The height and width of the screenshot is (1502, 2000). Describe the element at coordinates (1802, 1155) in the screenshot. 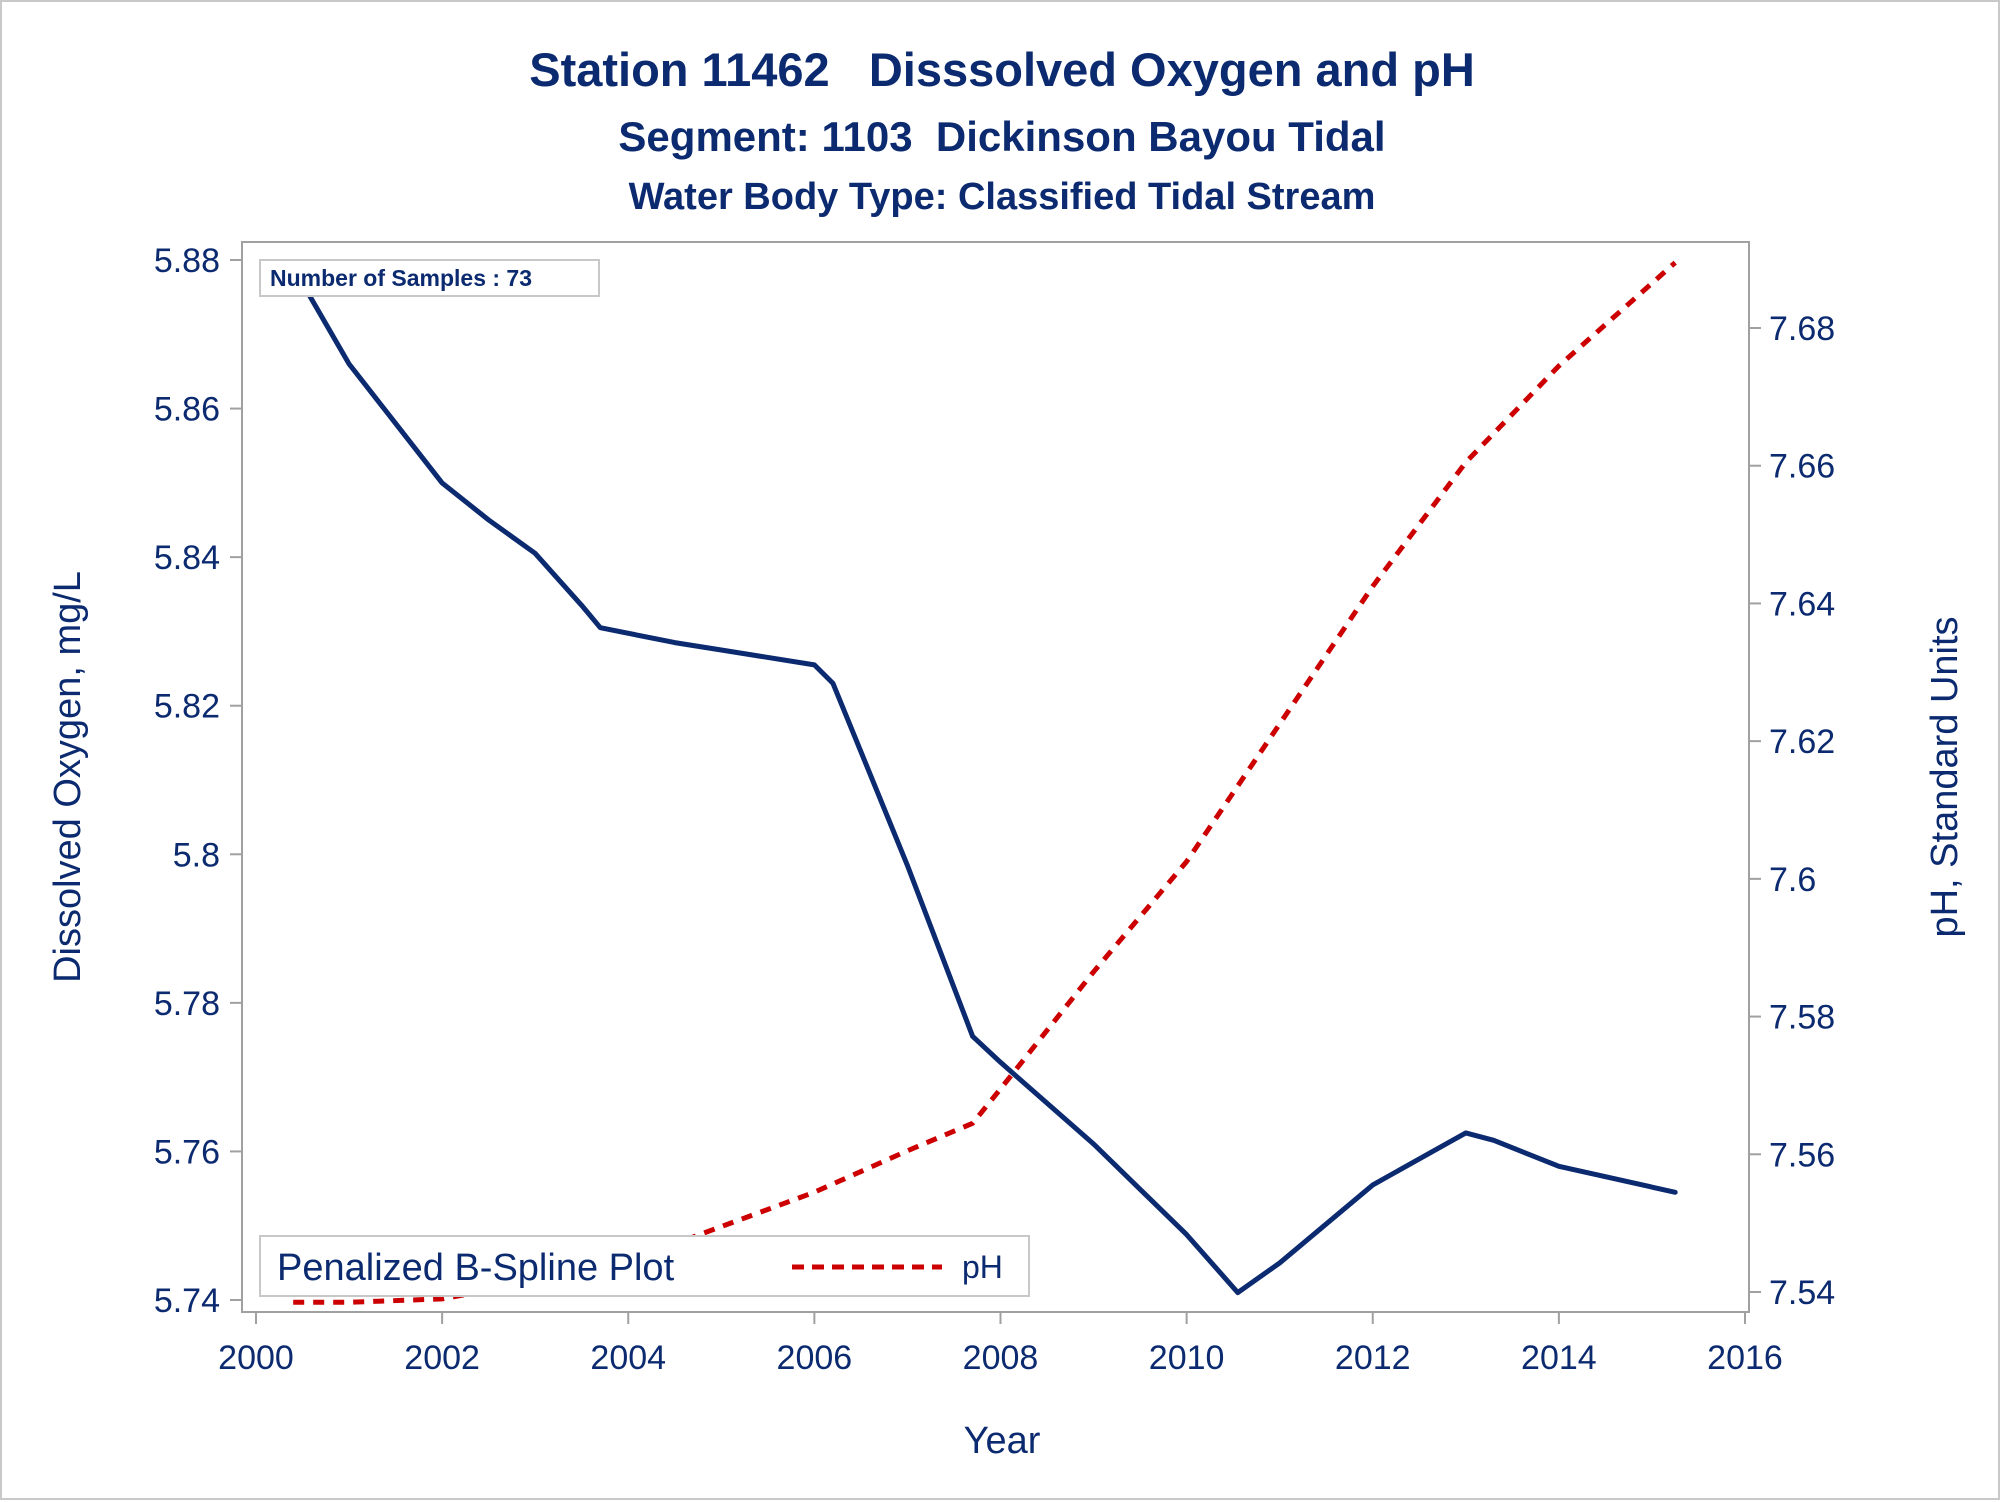

I see `y-right-tick-label: 7.56` at that location.